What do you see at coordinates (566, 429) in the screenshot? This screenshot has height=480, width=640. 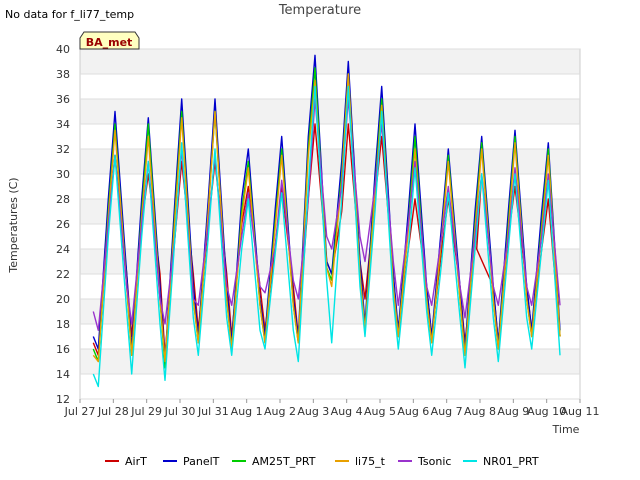 I see `x-axis-label: Time` at bounding box center [566, 429].